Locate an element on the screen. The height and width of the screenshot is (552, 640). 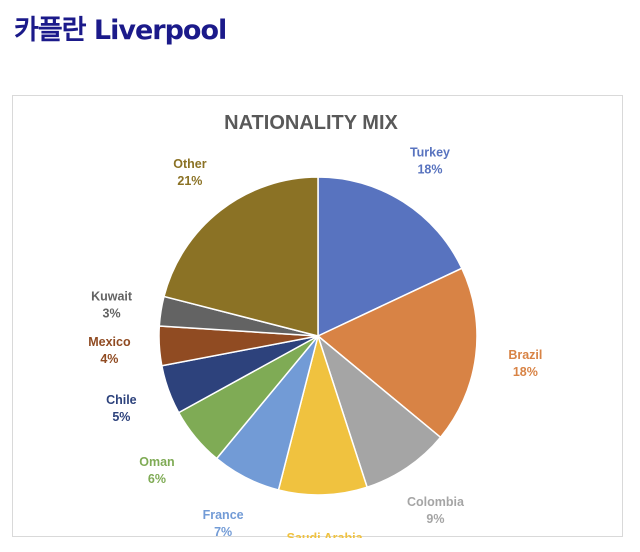
slice-value-france: 7% is located at coordinates (223, 531).